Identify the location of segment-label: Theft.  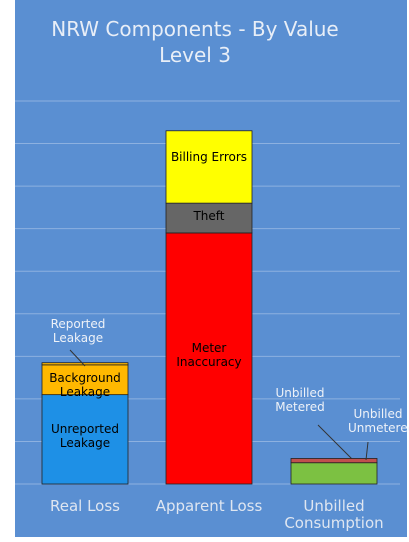
(209, 216).